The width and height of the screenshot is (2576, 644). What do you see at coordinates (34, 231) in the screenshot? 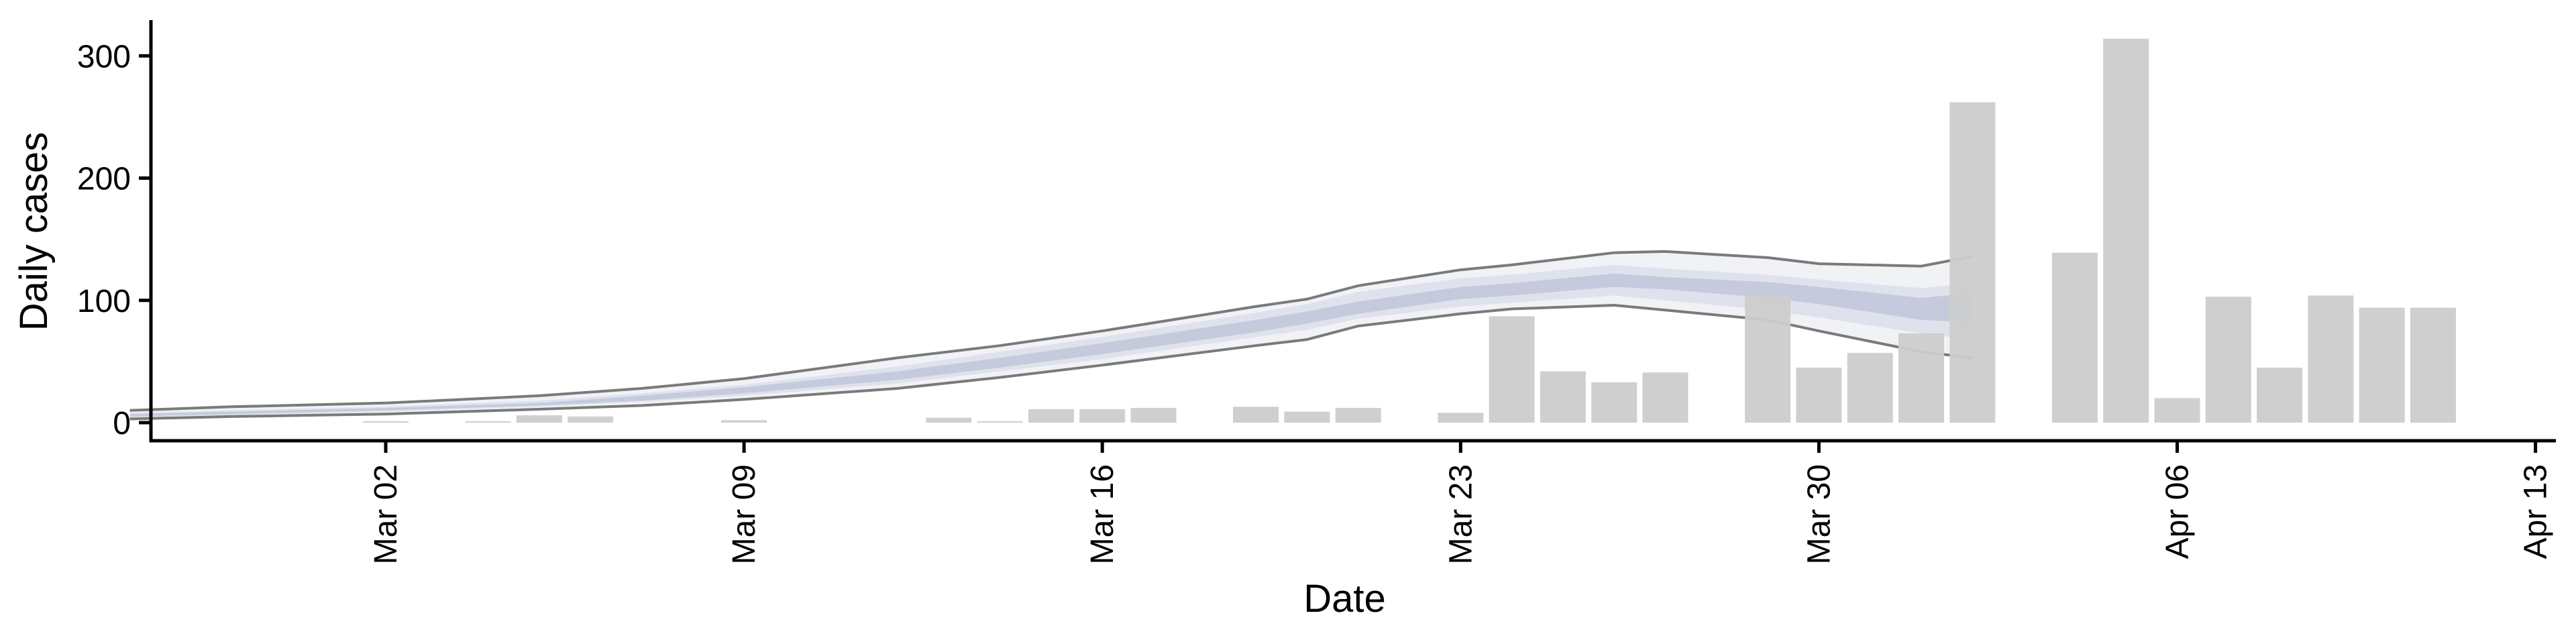
I see `y-axis-title: Daily cases` at bounding box center [34, 231].